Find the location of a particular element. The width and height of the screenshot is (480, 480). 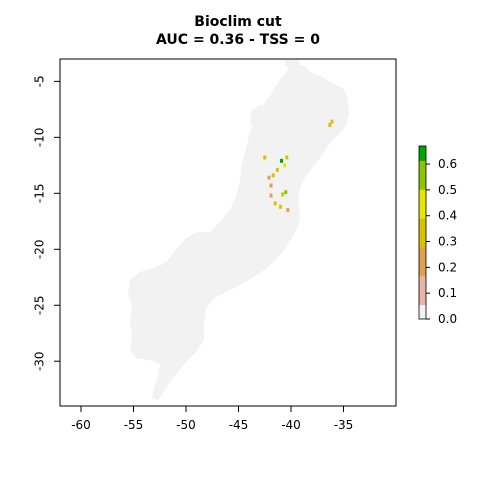

legend-tick-label: 0.5 is located at coordinates (447, 190).